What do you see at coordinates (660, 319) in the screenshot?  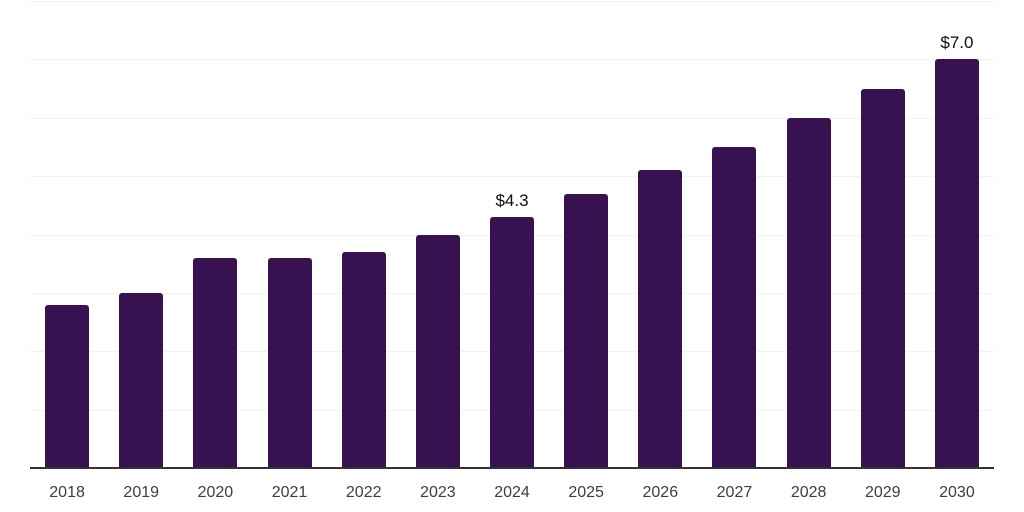 I see `bar-2026` at bounding box center [660, 319].